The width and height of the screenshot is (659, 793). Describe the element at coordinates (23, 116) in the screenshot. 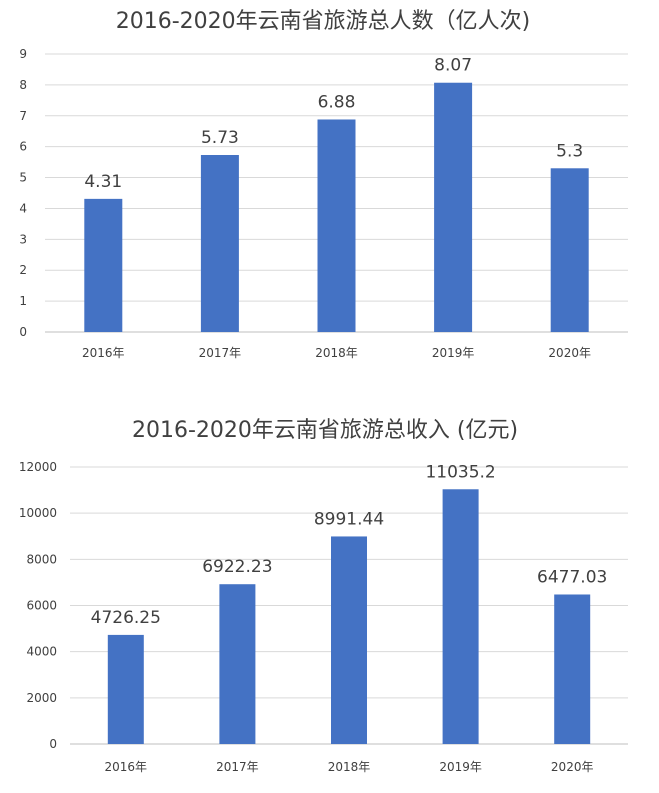

I see `count-y-tick-label: 7` at that location.